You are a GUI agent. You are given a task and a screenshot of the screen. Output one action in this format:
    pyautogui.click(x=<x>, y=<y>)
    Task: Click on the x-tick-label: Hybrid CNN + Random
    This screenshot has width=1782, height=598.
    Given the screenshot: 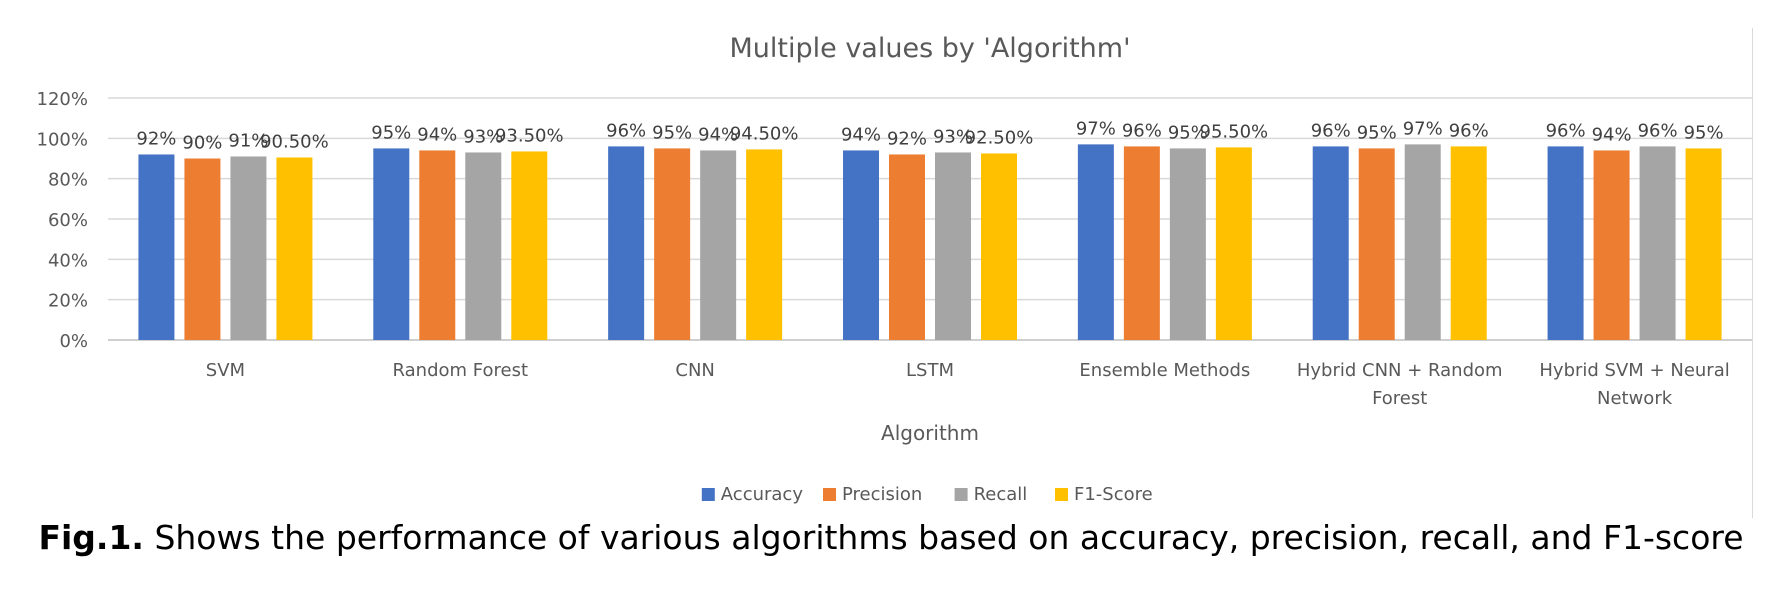 What is the action you would take?
    pyautogui.click(x=1400, y=370)
    